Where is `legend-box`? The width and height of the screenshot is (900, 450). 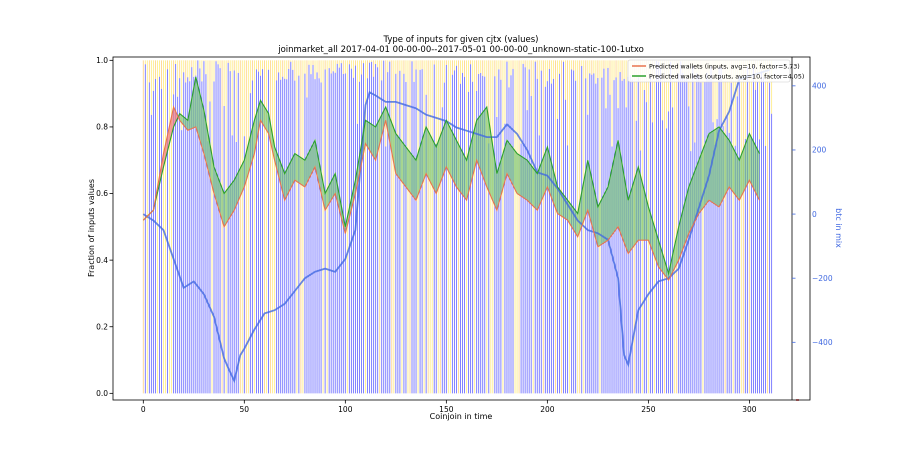 legend-box is located at coordinates (709, 71).